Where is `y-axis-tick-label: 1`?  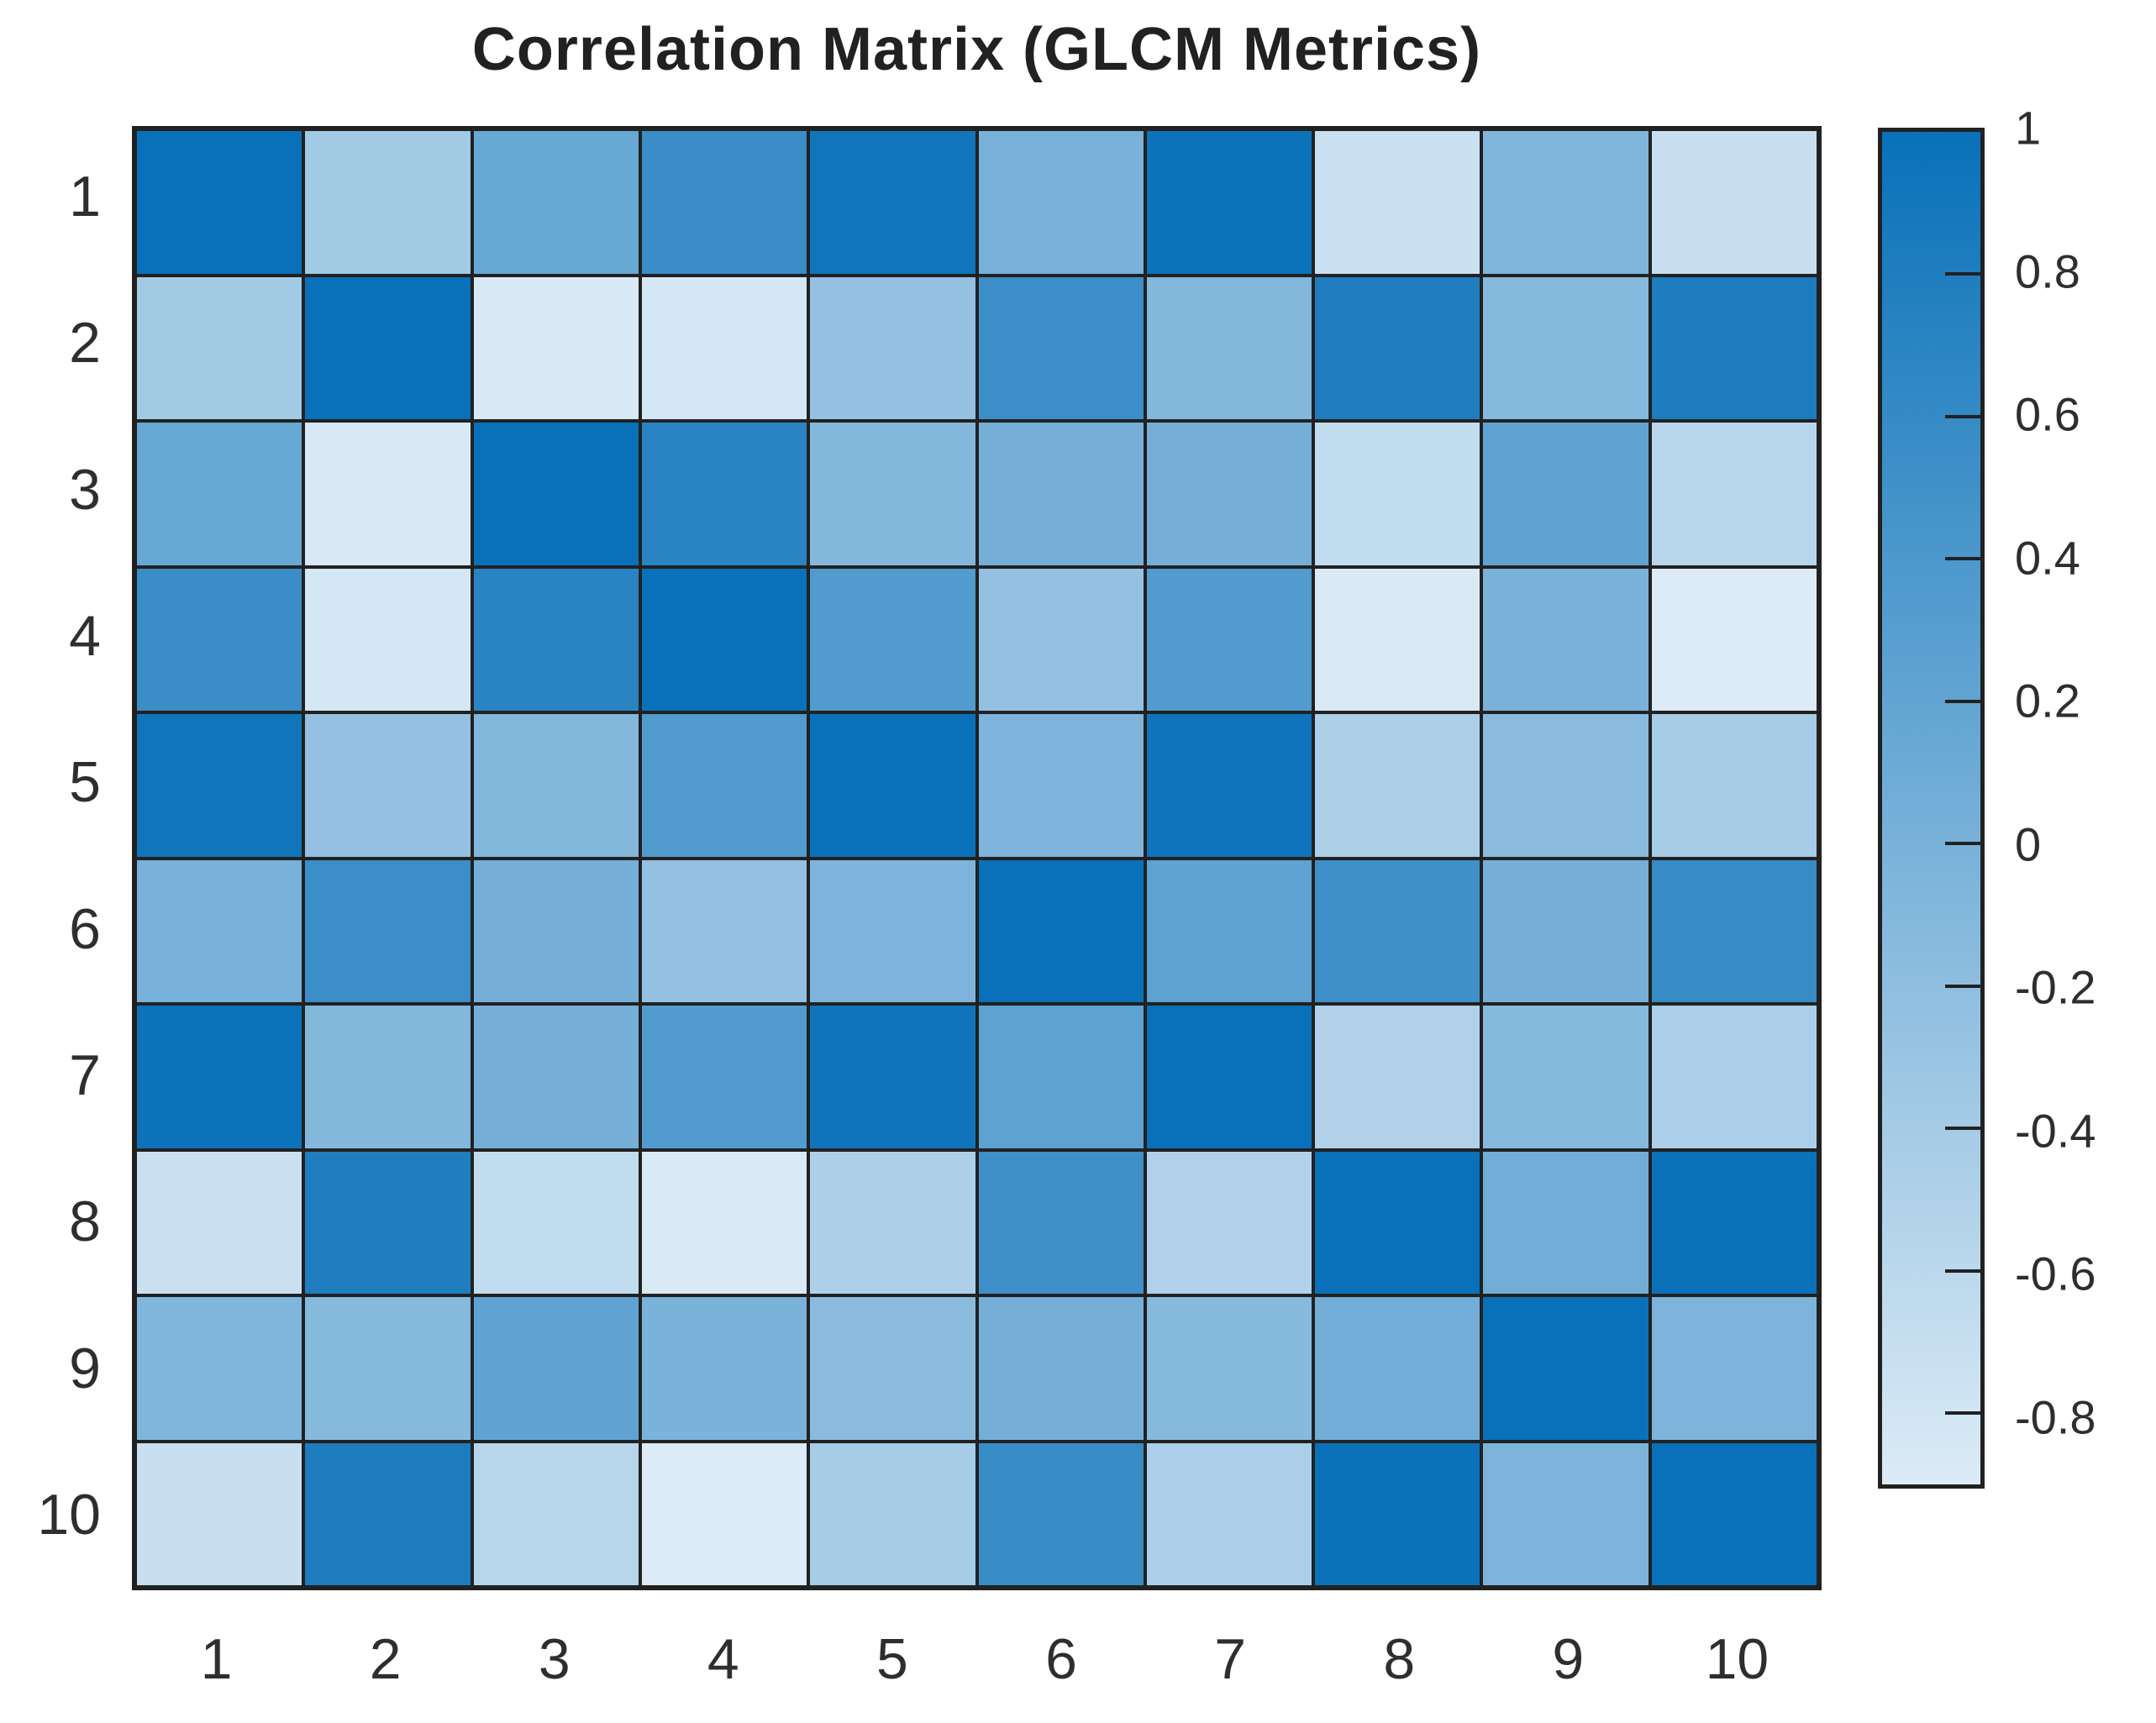 y-axis-tick-label: 1 is located at coordinates (85, 197).